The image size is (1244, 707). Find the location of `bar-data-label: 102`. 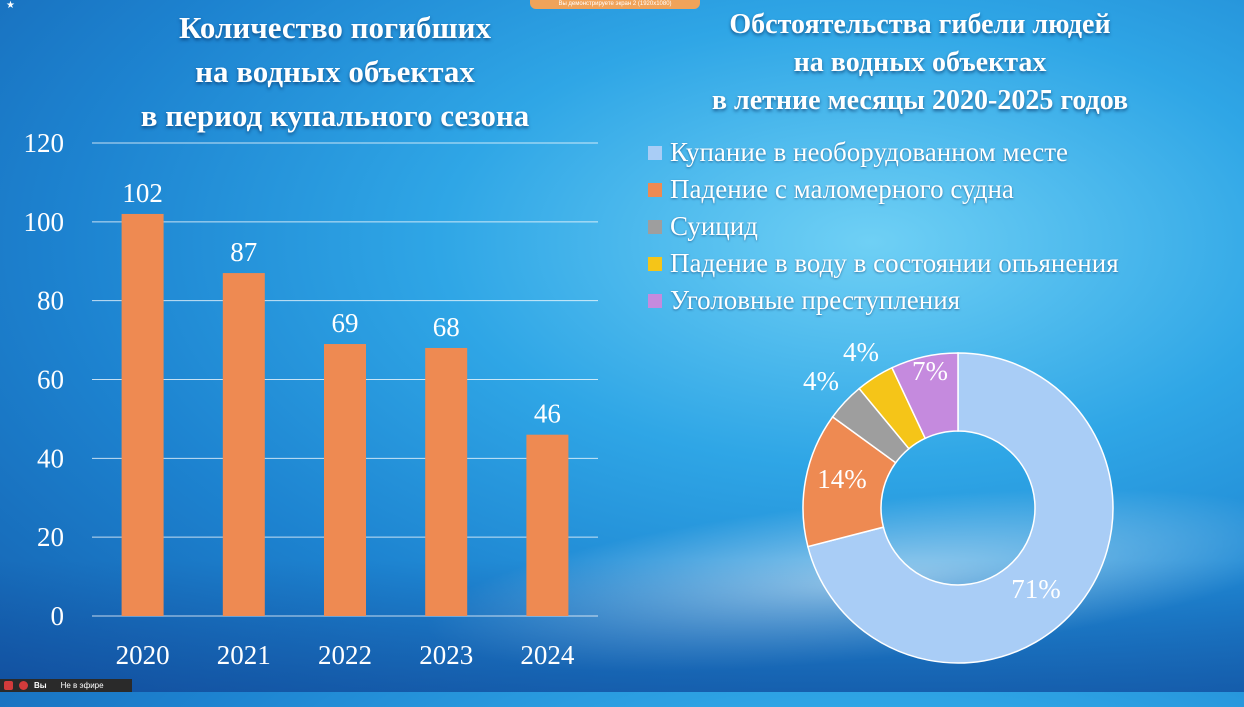

bar-data-label: 102 is located at coordinates (142, 193).